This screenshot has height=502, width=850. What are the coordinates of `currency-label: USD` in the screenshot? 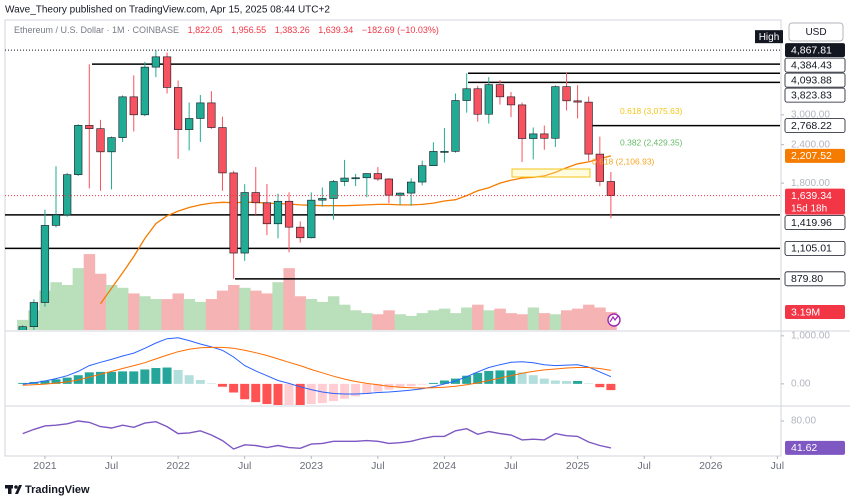 It's located at (815, 32).